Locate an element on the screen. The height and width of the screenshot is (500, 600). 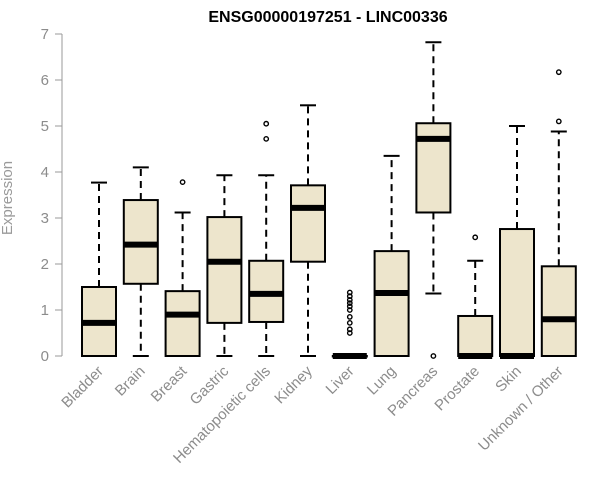
y-tick-label: 5 is located at coordinates (45, 126).